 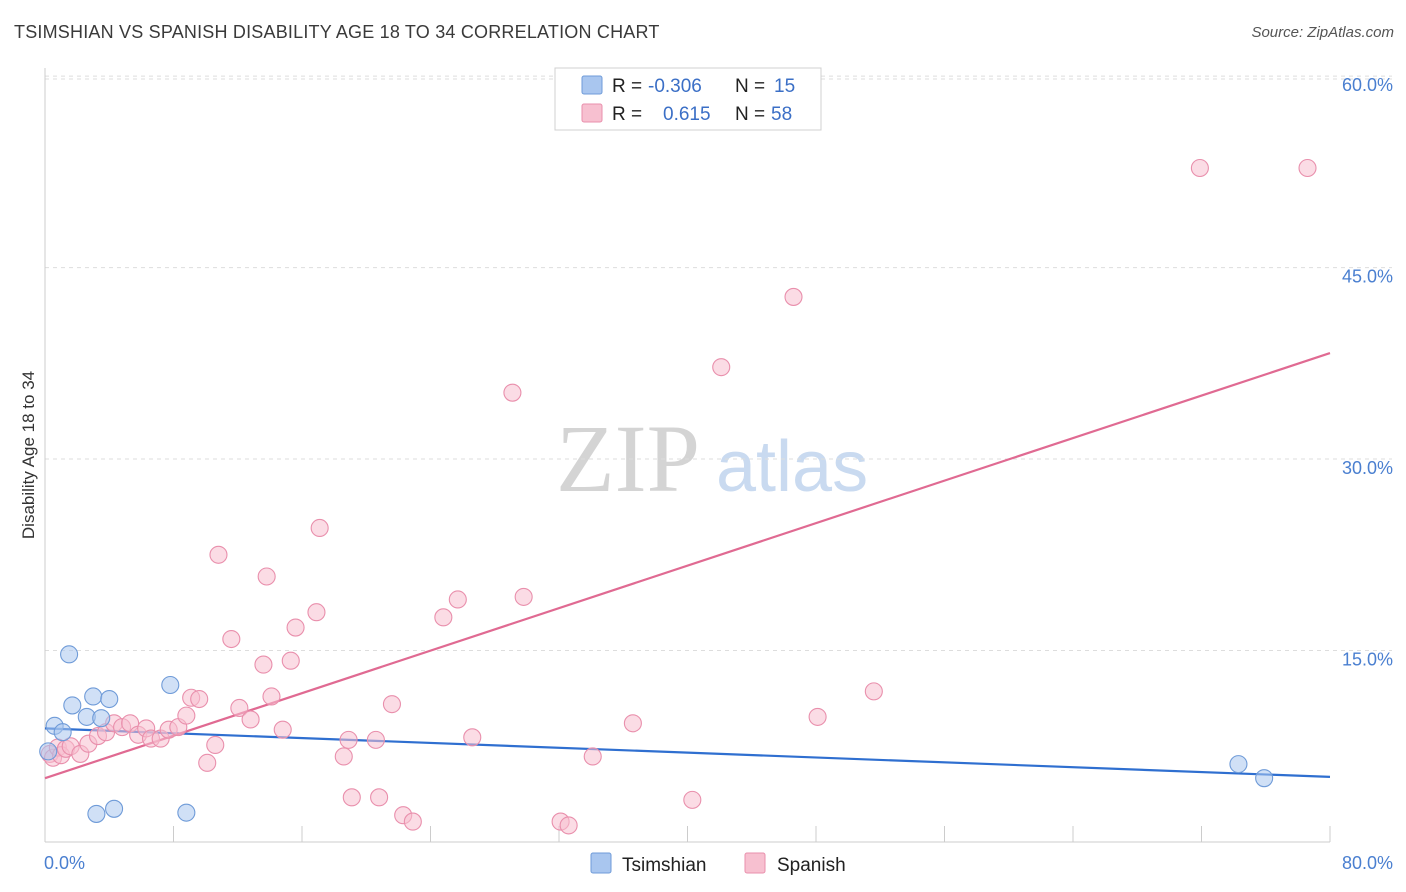 What do you see at coordinates (750, 114) in the screenshot?
I see `spanish-n-label: N =` at bounding box center [750, 114].